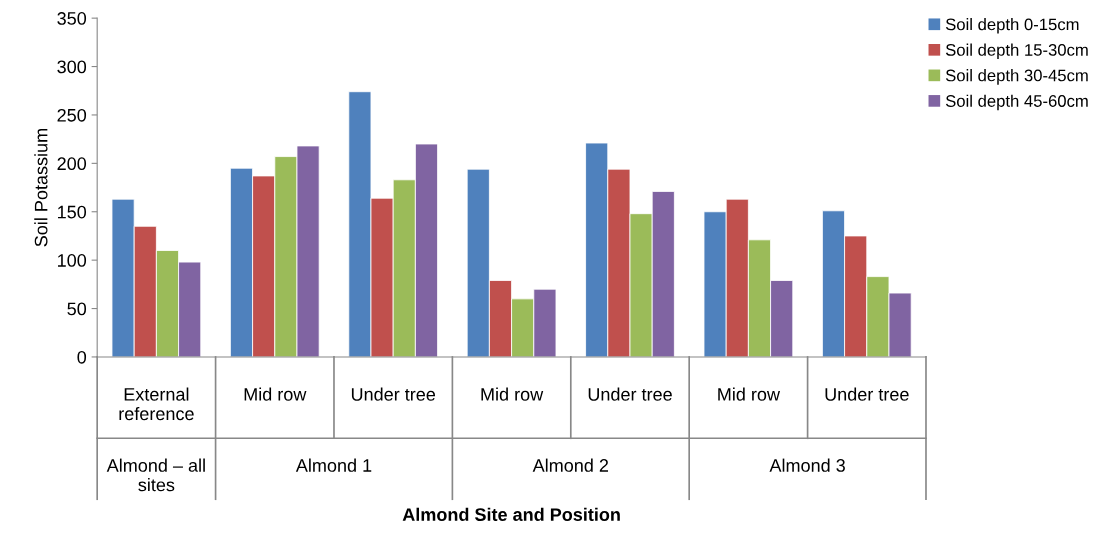 This screenshot has width=1117, height=550. Describe the element at coordinates (1016, 51) in the screenshot. I see `legend-label: Soil depth 15-30cm` at that location.